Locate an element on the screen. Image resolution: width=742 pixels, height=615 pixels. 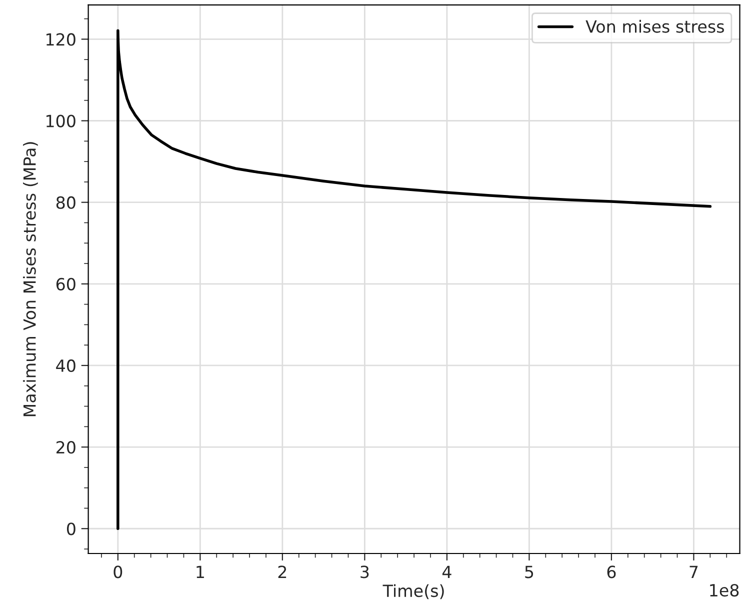
x-tick-label: 3 is located at coordinates (364, 572).